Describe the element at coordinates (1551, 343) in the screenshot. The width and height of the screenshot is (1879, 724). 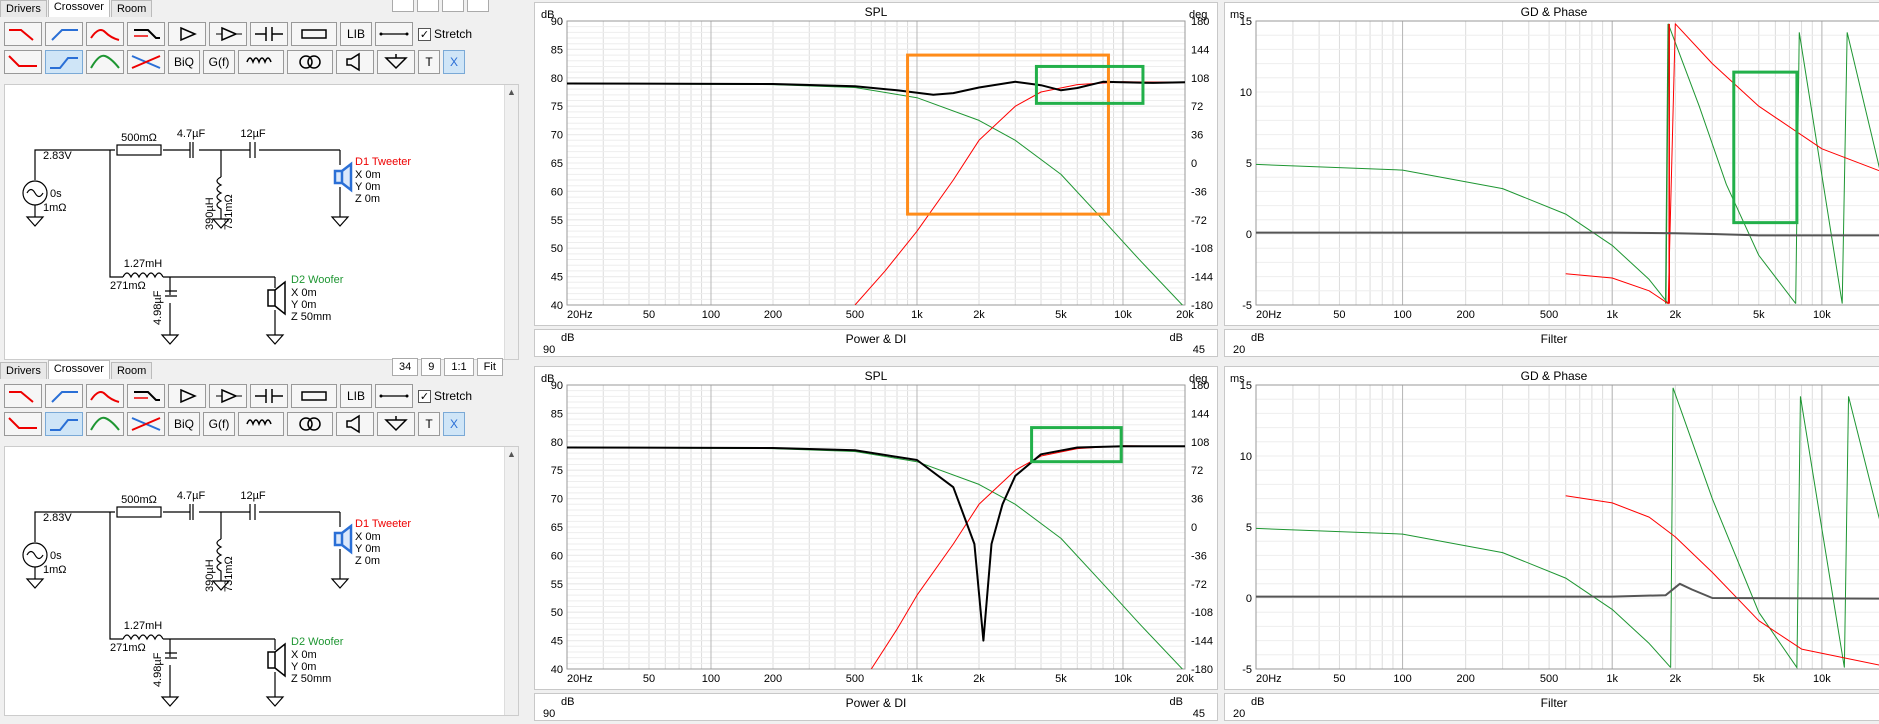
I see `filter-plot-top: Filter dB 20` at that location.